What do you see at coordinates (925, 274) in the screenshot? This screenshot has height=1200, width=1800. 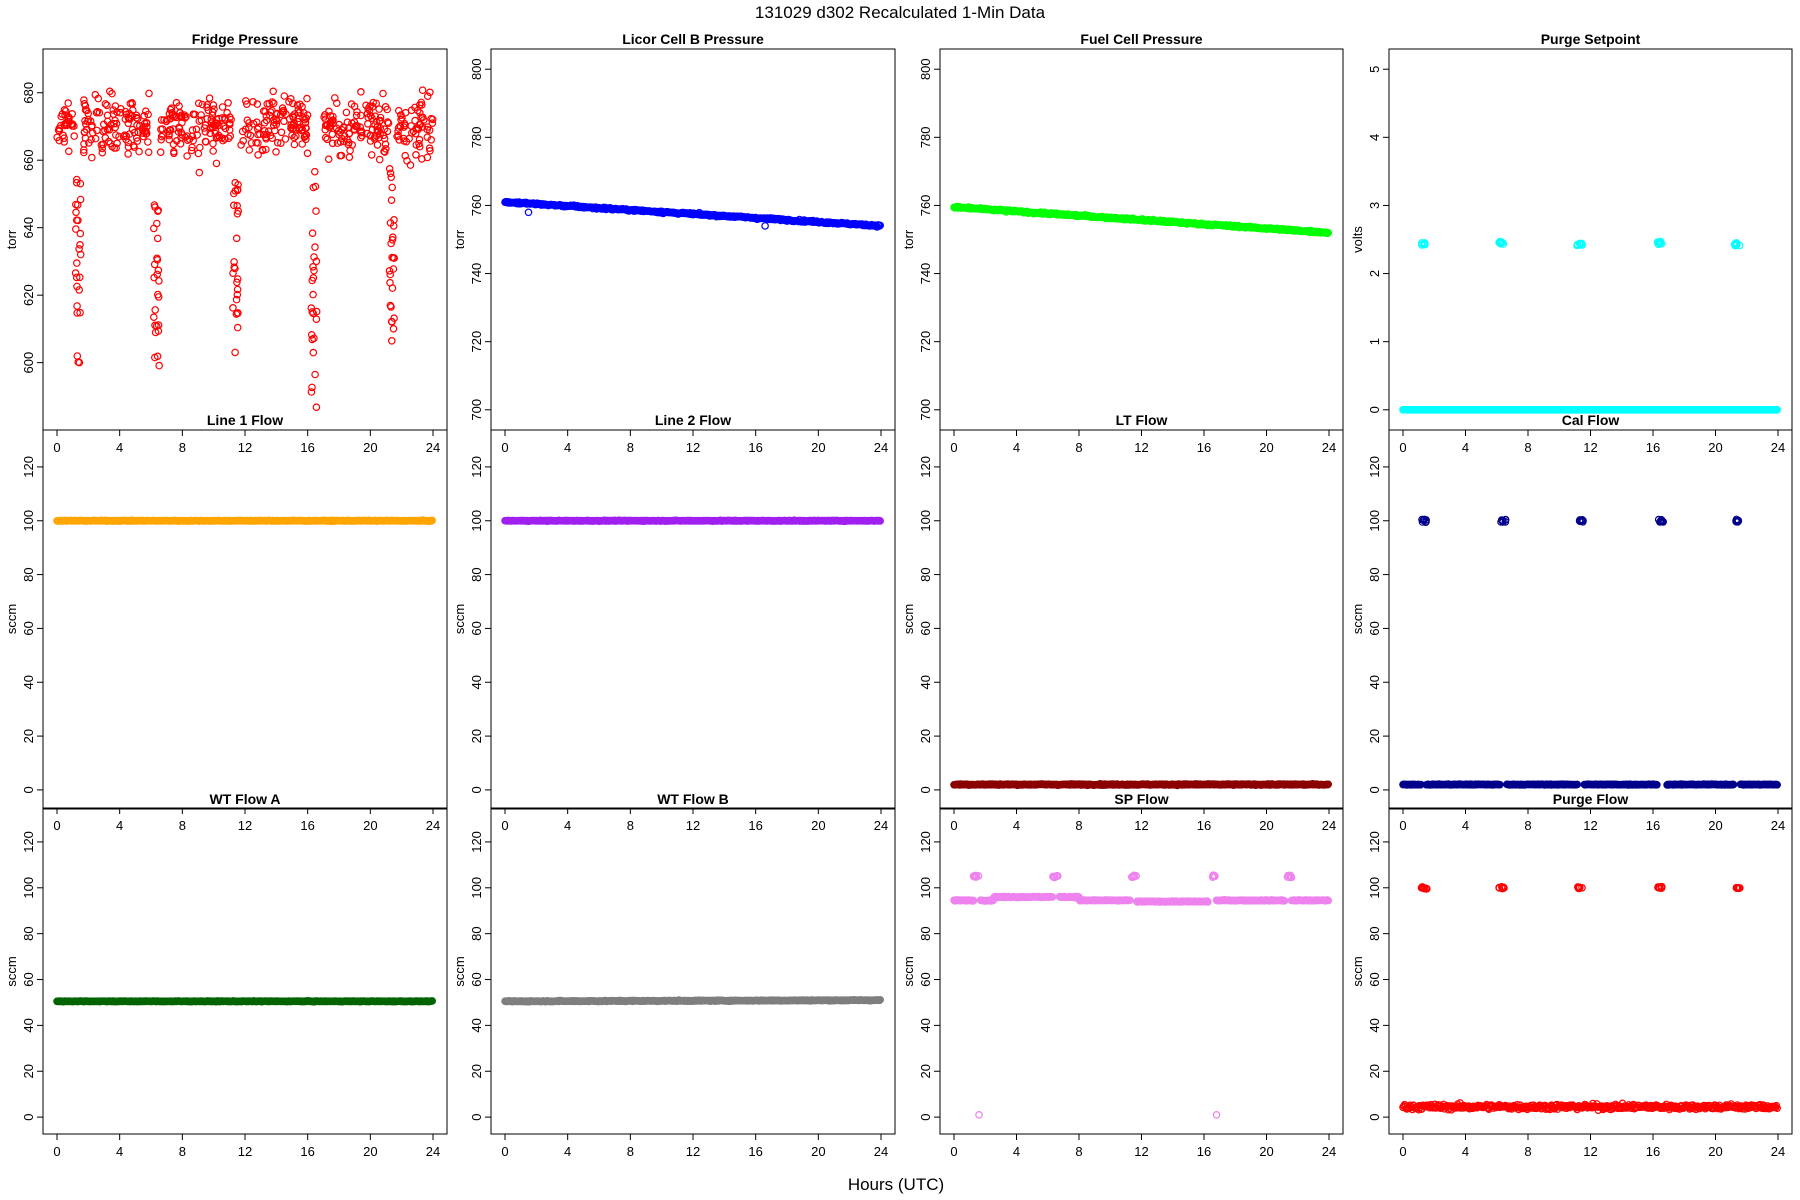 I see `y-tick-label: 740` at bounding box center [925, 274].